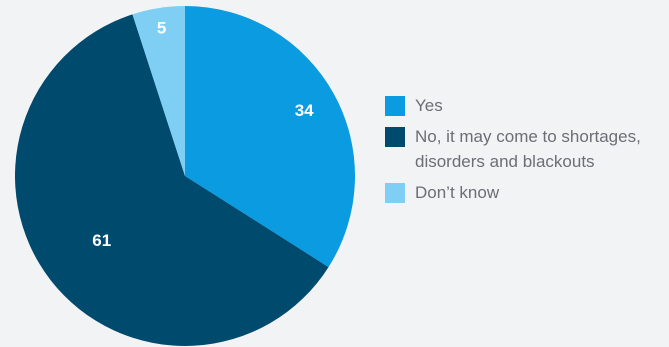 The height and width of the screenshot is (347, 669). Describe the element at coordinates (429, 105) in the screenshot. I see `legend-label-yes: Yes` at that location.